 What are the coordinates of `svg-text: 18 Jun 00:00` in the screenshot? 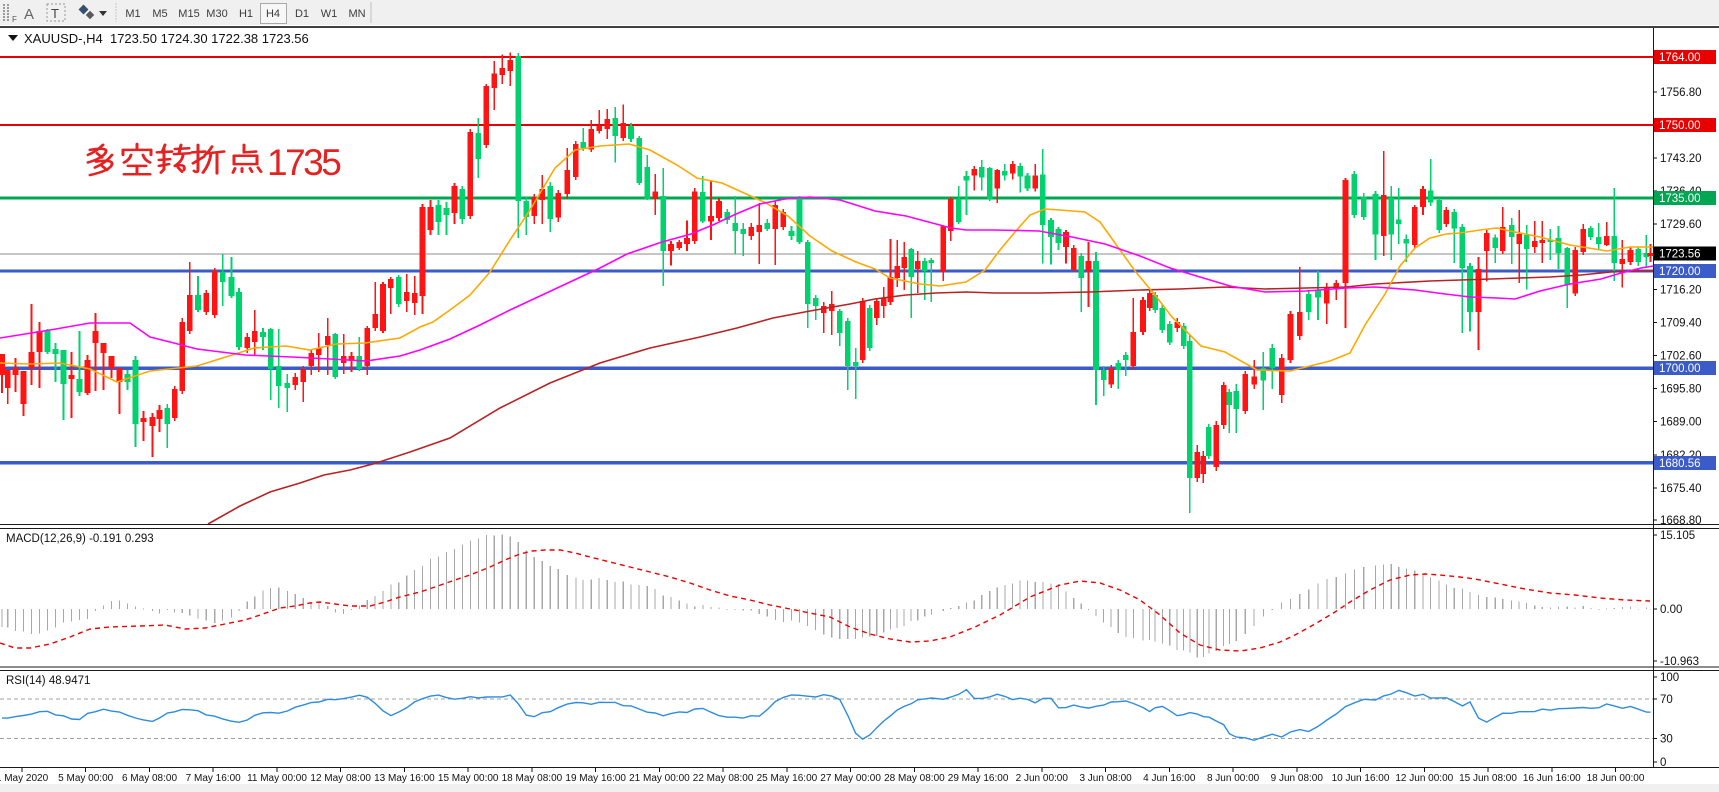 It's located at (1616, 778).